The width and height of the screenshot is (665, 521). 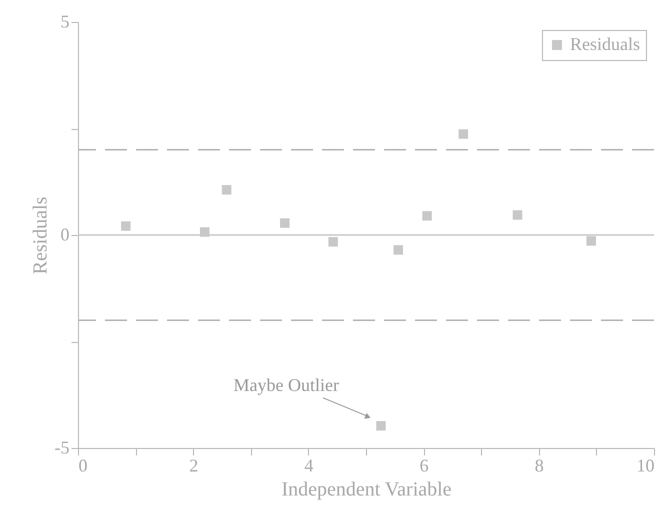 I want to click on y-tick-label: -5, so click(x=62, y=448).